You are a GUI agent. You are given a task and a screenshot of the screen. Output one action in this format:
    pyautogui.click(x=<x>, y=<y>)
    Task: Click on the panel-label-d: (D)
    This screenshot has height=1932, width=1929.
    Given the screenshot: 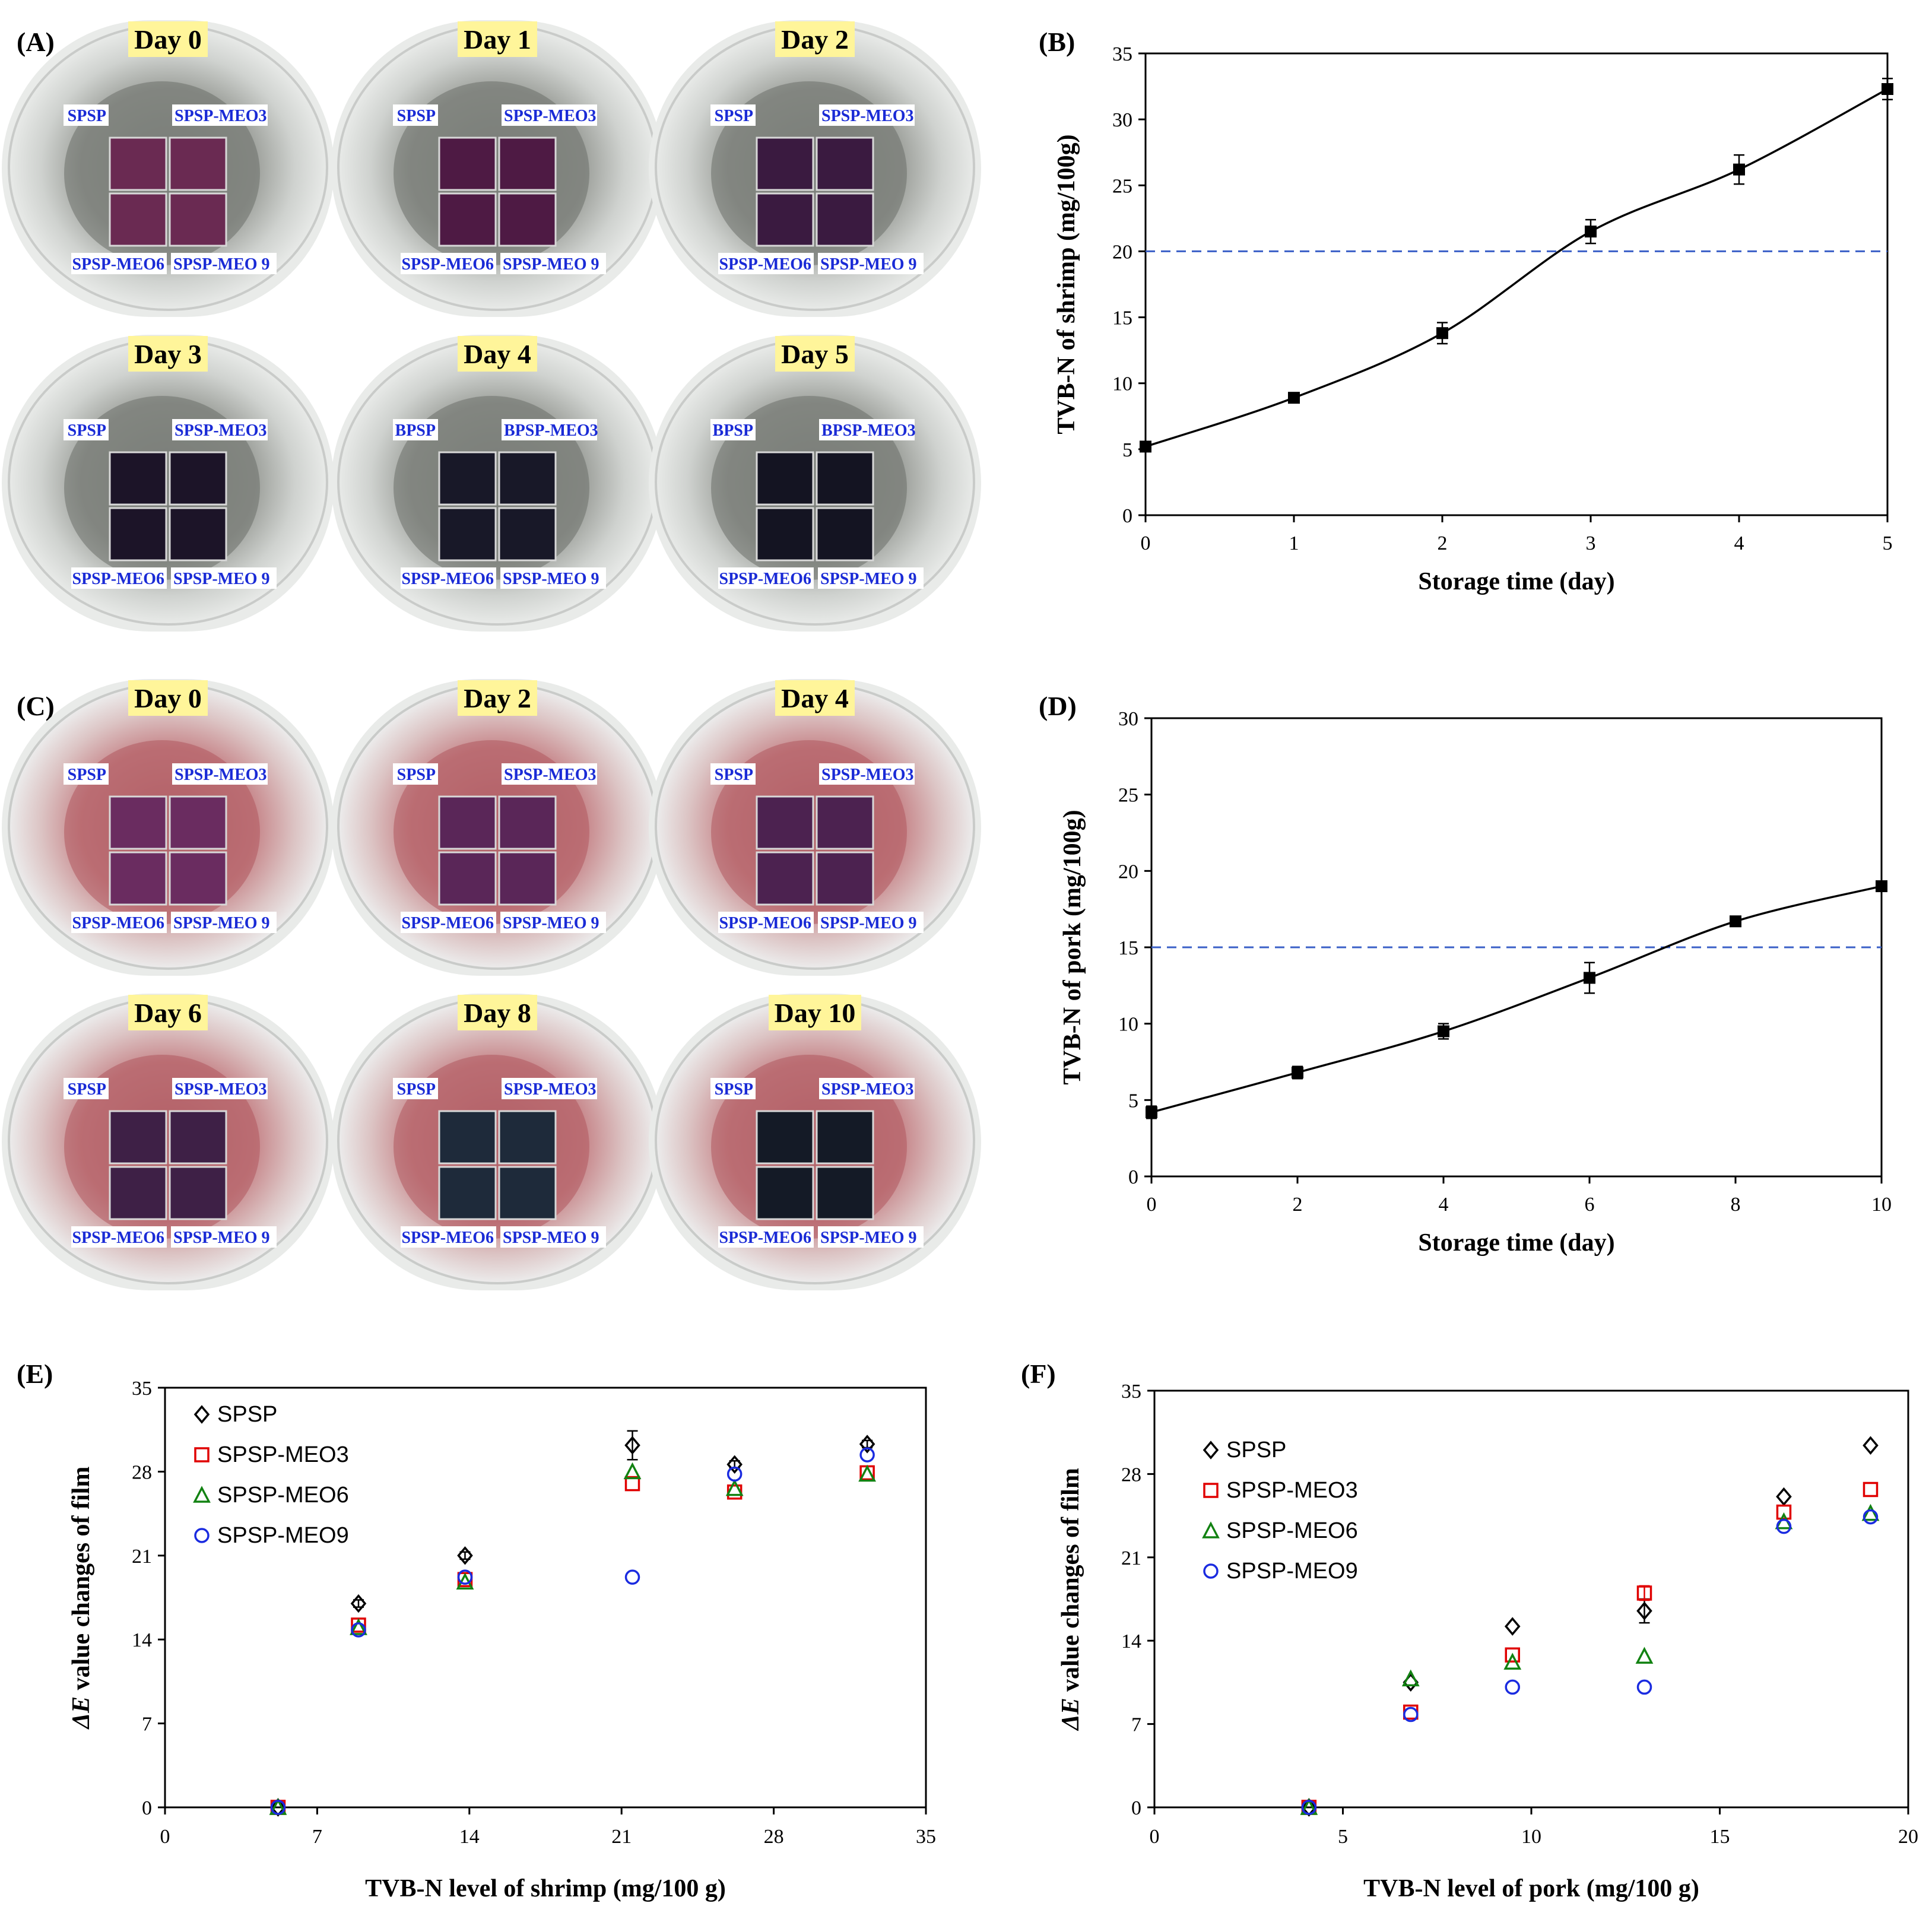 What is the action you would take?
    pyautogui.click(x=1058, y=706)
    